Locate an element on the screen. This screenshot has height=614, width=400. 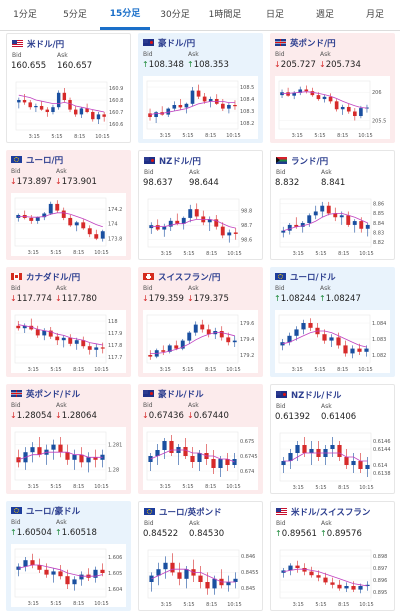
ask-price: 8.841 is located at coordinates (333, 183).